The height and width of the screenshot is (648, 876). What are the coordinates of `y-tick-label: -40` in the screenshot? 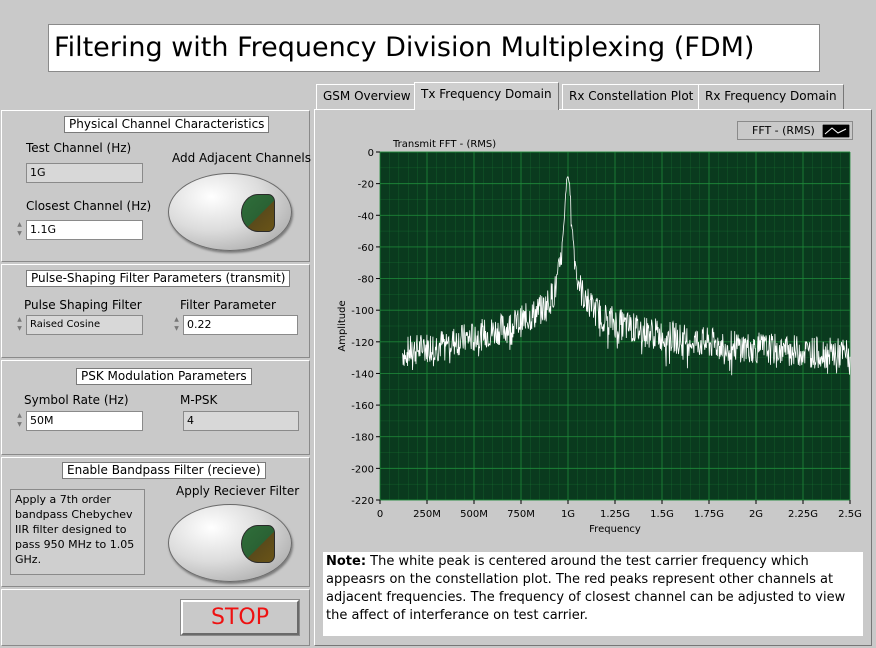 It's located at (366, 216).